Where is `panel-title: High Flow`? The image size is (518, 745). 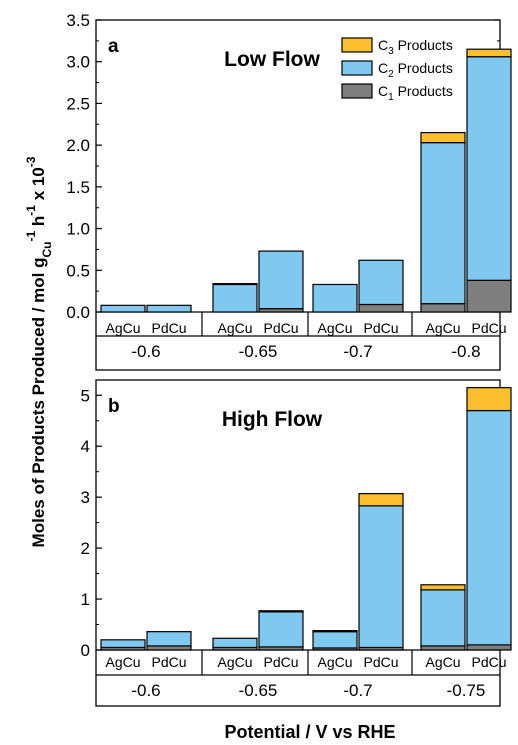
panel-title: High Flow is located at coordinates (272, 419).